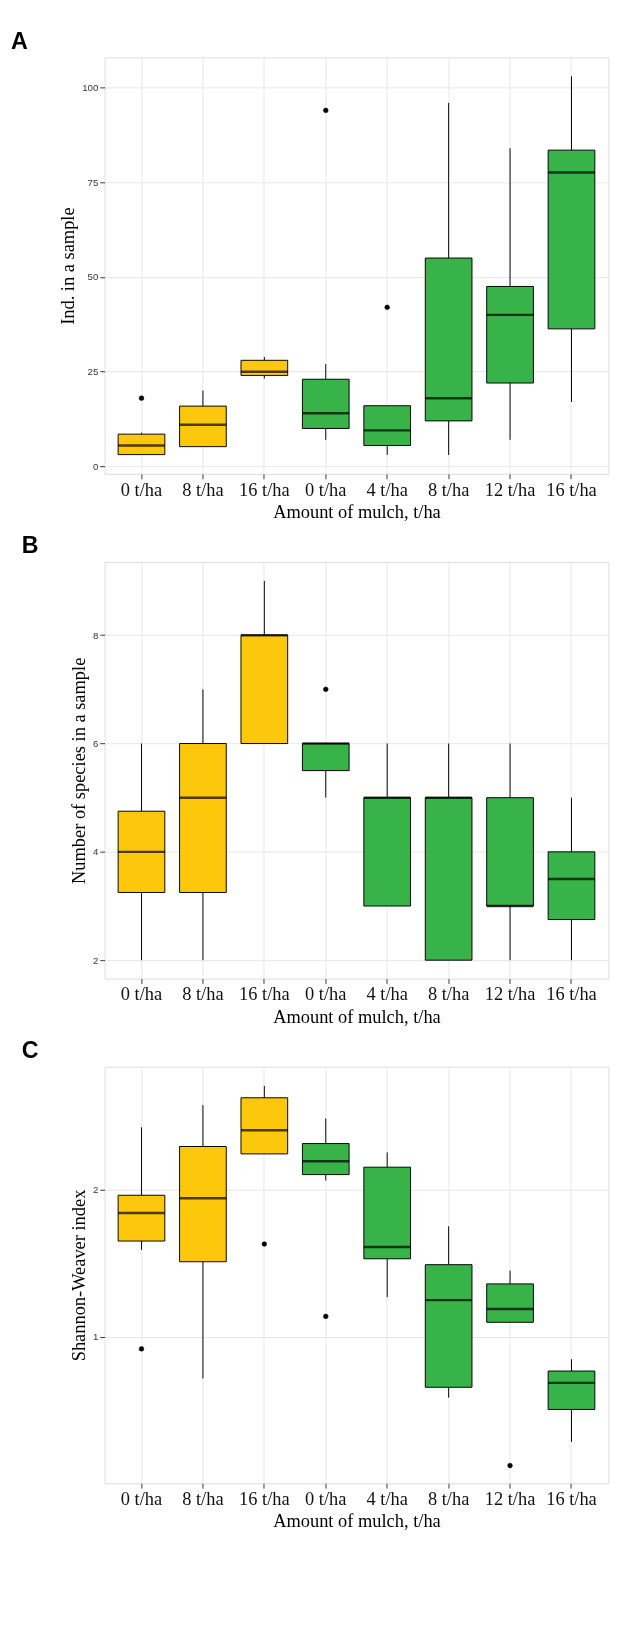 This screenshot has width=619, height=1642. I want to click on chart-title: C, so click(30, 1050).